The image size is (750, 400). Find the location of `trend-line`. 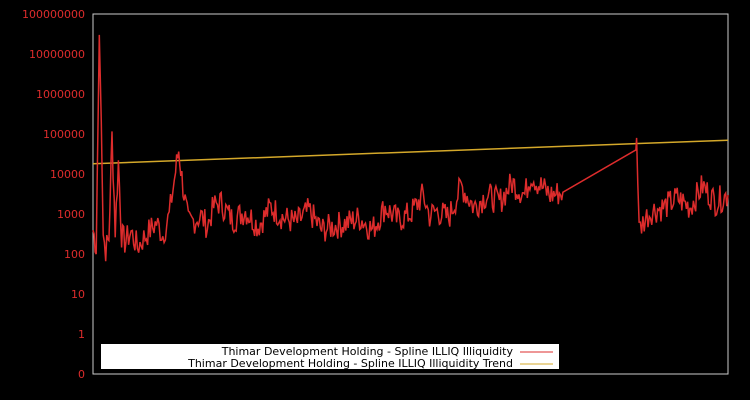

trend-line is located at coordinates (410, 152).